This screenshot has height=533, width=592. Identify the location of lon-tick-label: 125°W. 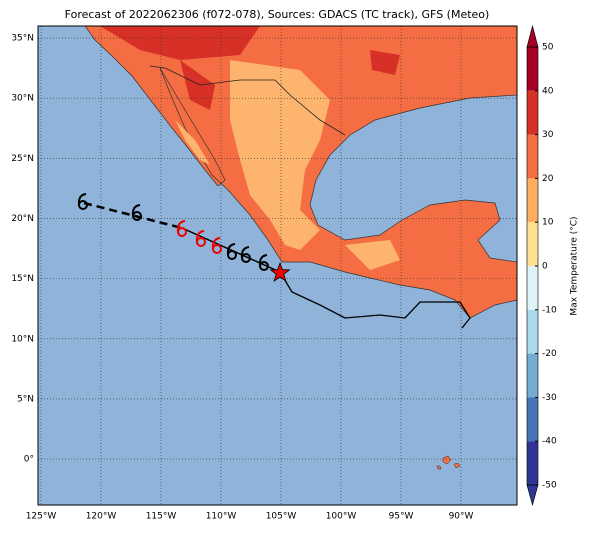
(41, 517).